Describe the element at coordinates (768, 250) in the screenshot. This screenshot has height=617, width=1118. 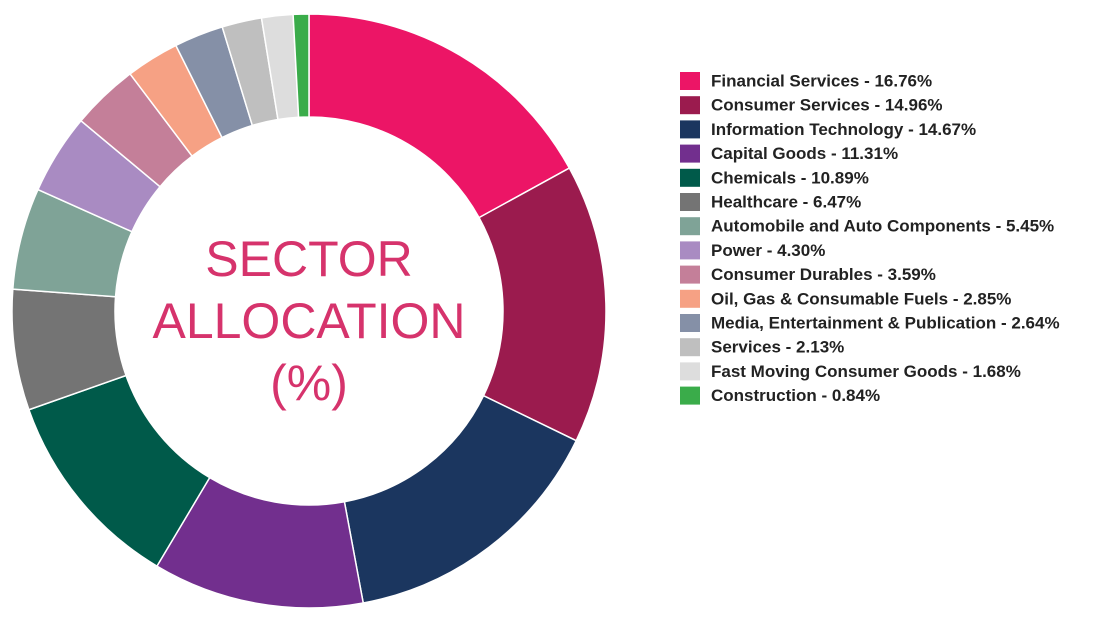
I see `legend-label: Power - 4.30%` at that location.